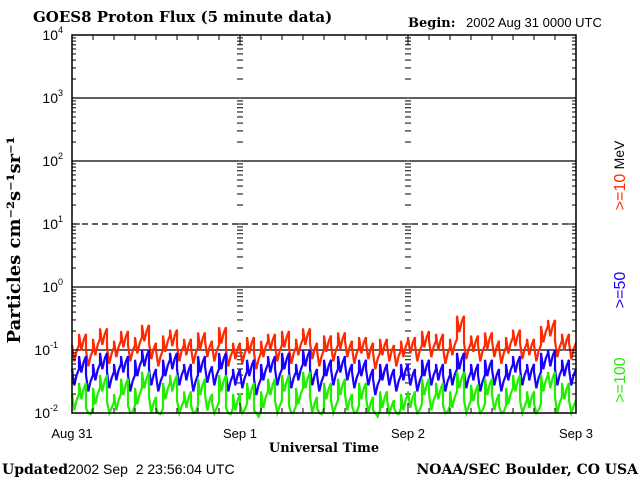 This screenshot has width=640, height=480. Describe the element at coordinates (52, 97) in the screenshot. I see `y-tick-label: 10³` at that location.